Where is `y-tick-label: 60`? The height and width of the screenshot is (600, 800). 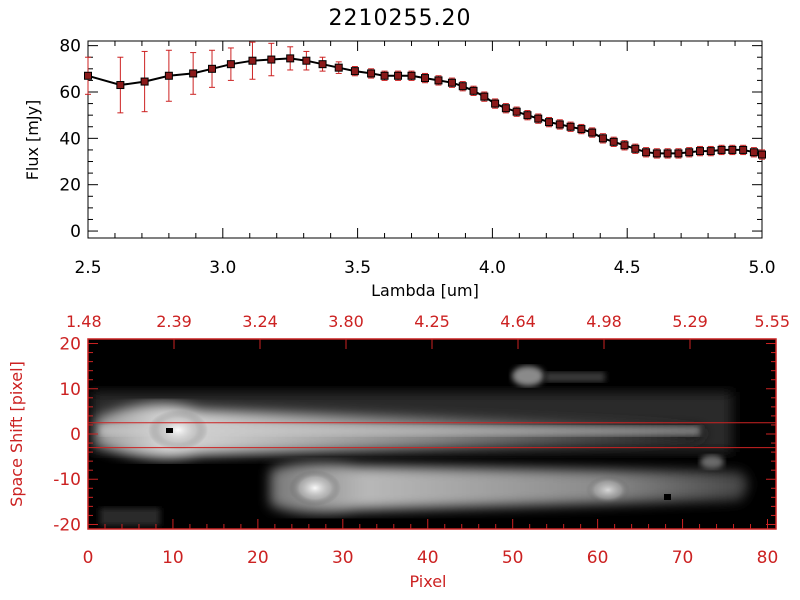
y-tick-label: 60 is located at coordinates (70, 93).